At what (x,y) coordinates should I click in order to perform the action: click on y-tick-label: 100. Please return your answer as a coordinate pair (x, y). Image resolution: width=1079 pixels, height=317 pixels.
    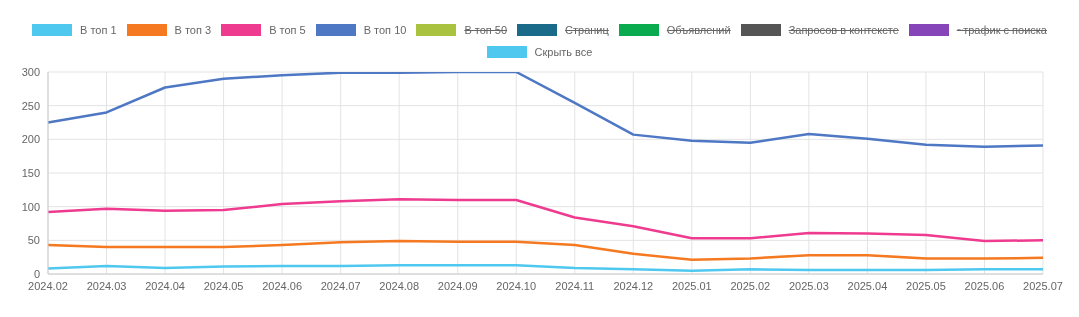
    Looking at the image, I should click on (30, 206).